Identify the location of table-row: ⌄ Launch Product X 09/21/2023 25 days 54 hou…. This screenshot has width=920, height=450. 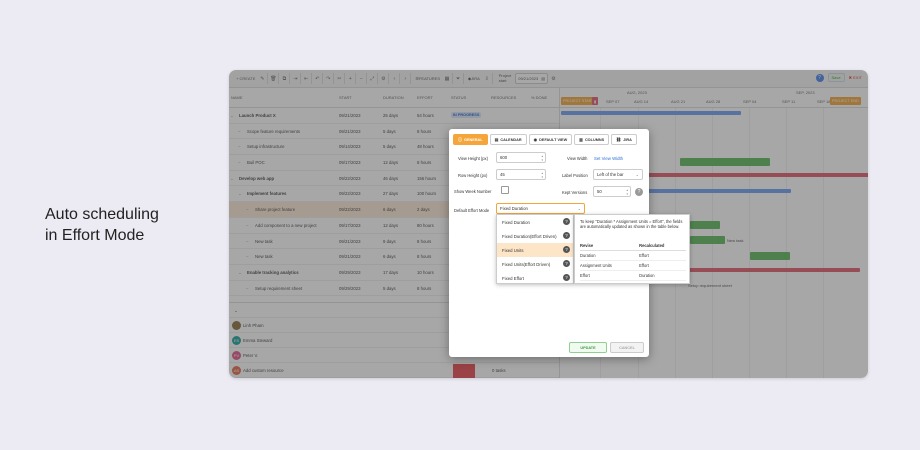
(394, 116).